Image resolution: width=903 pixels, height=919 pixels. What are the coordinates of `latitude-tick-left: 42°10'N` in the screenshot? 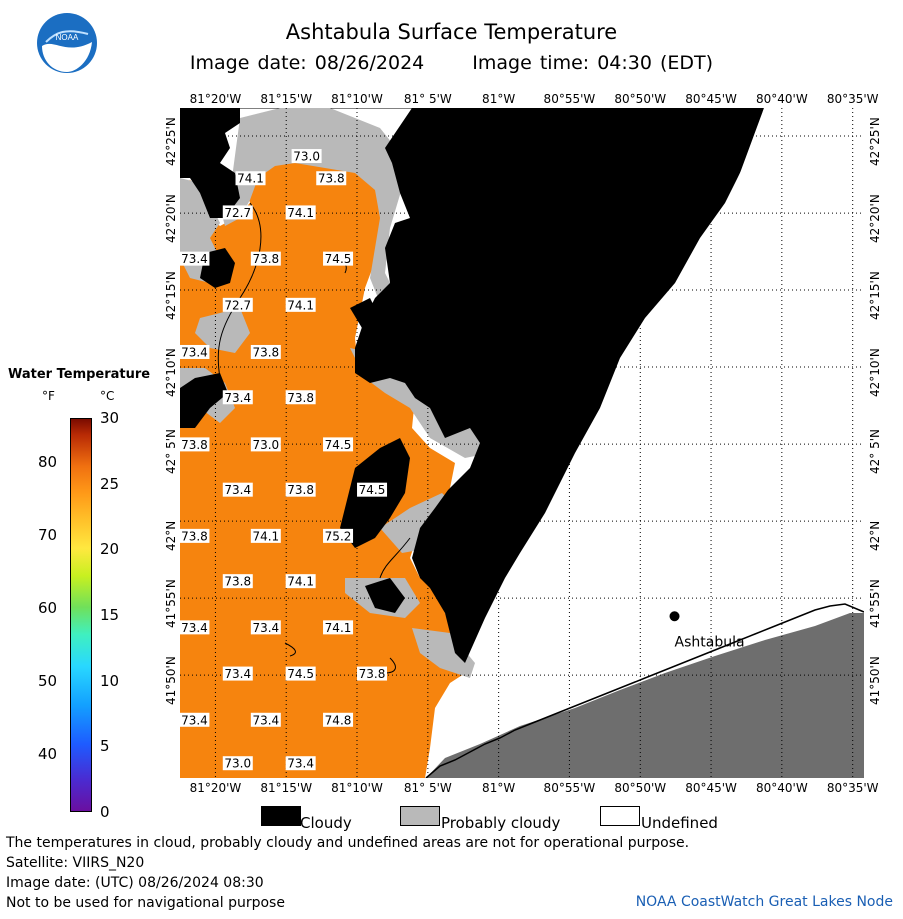 It's located at (171, 373).